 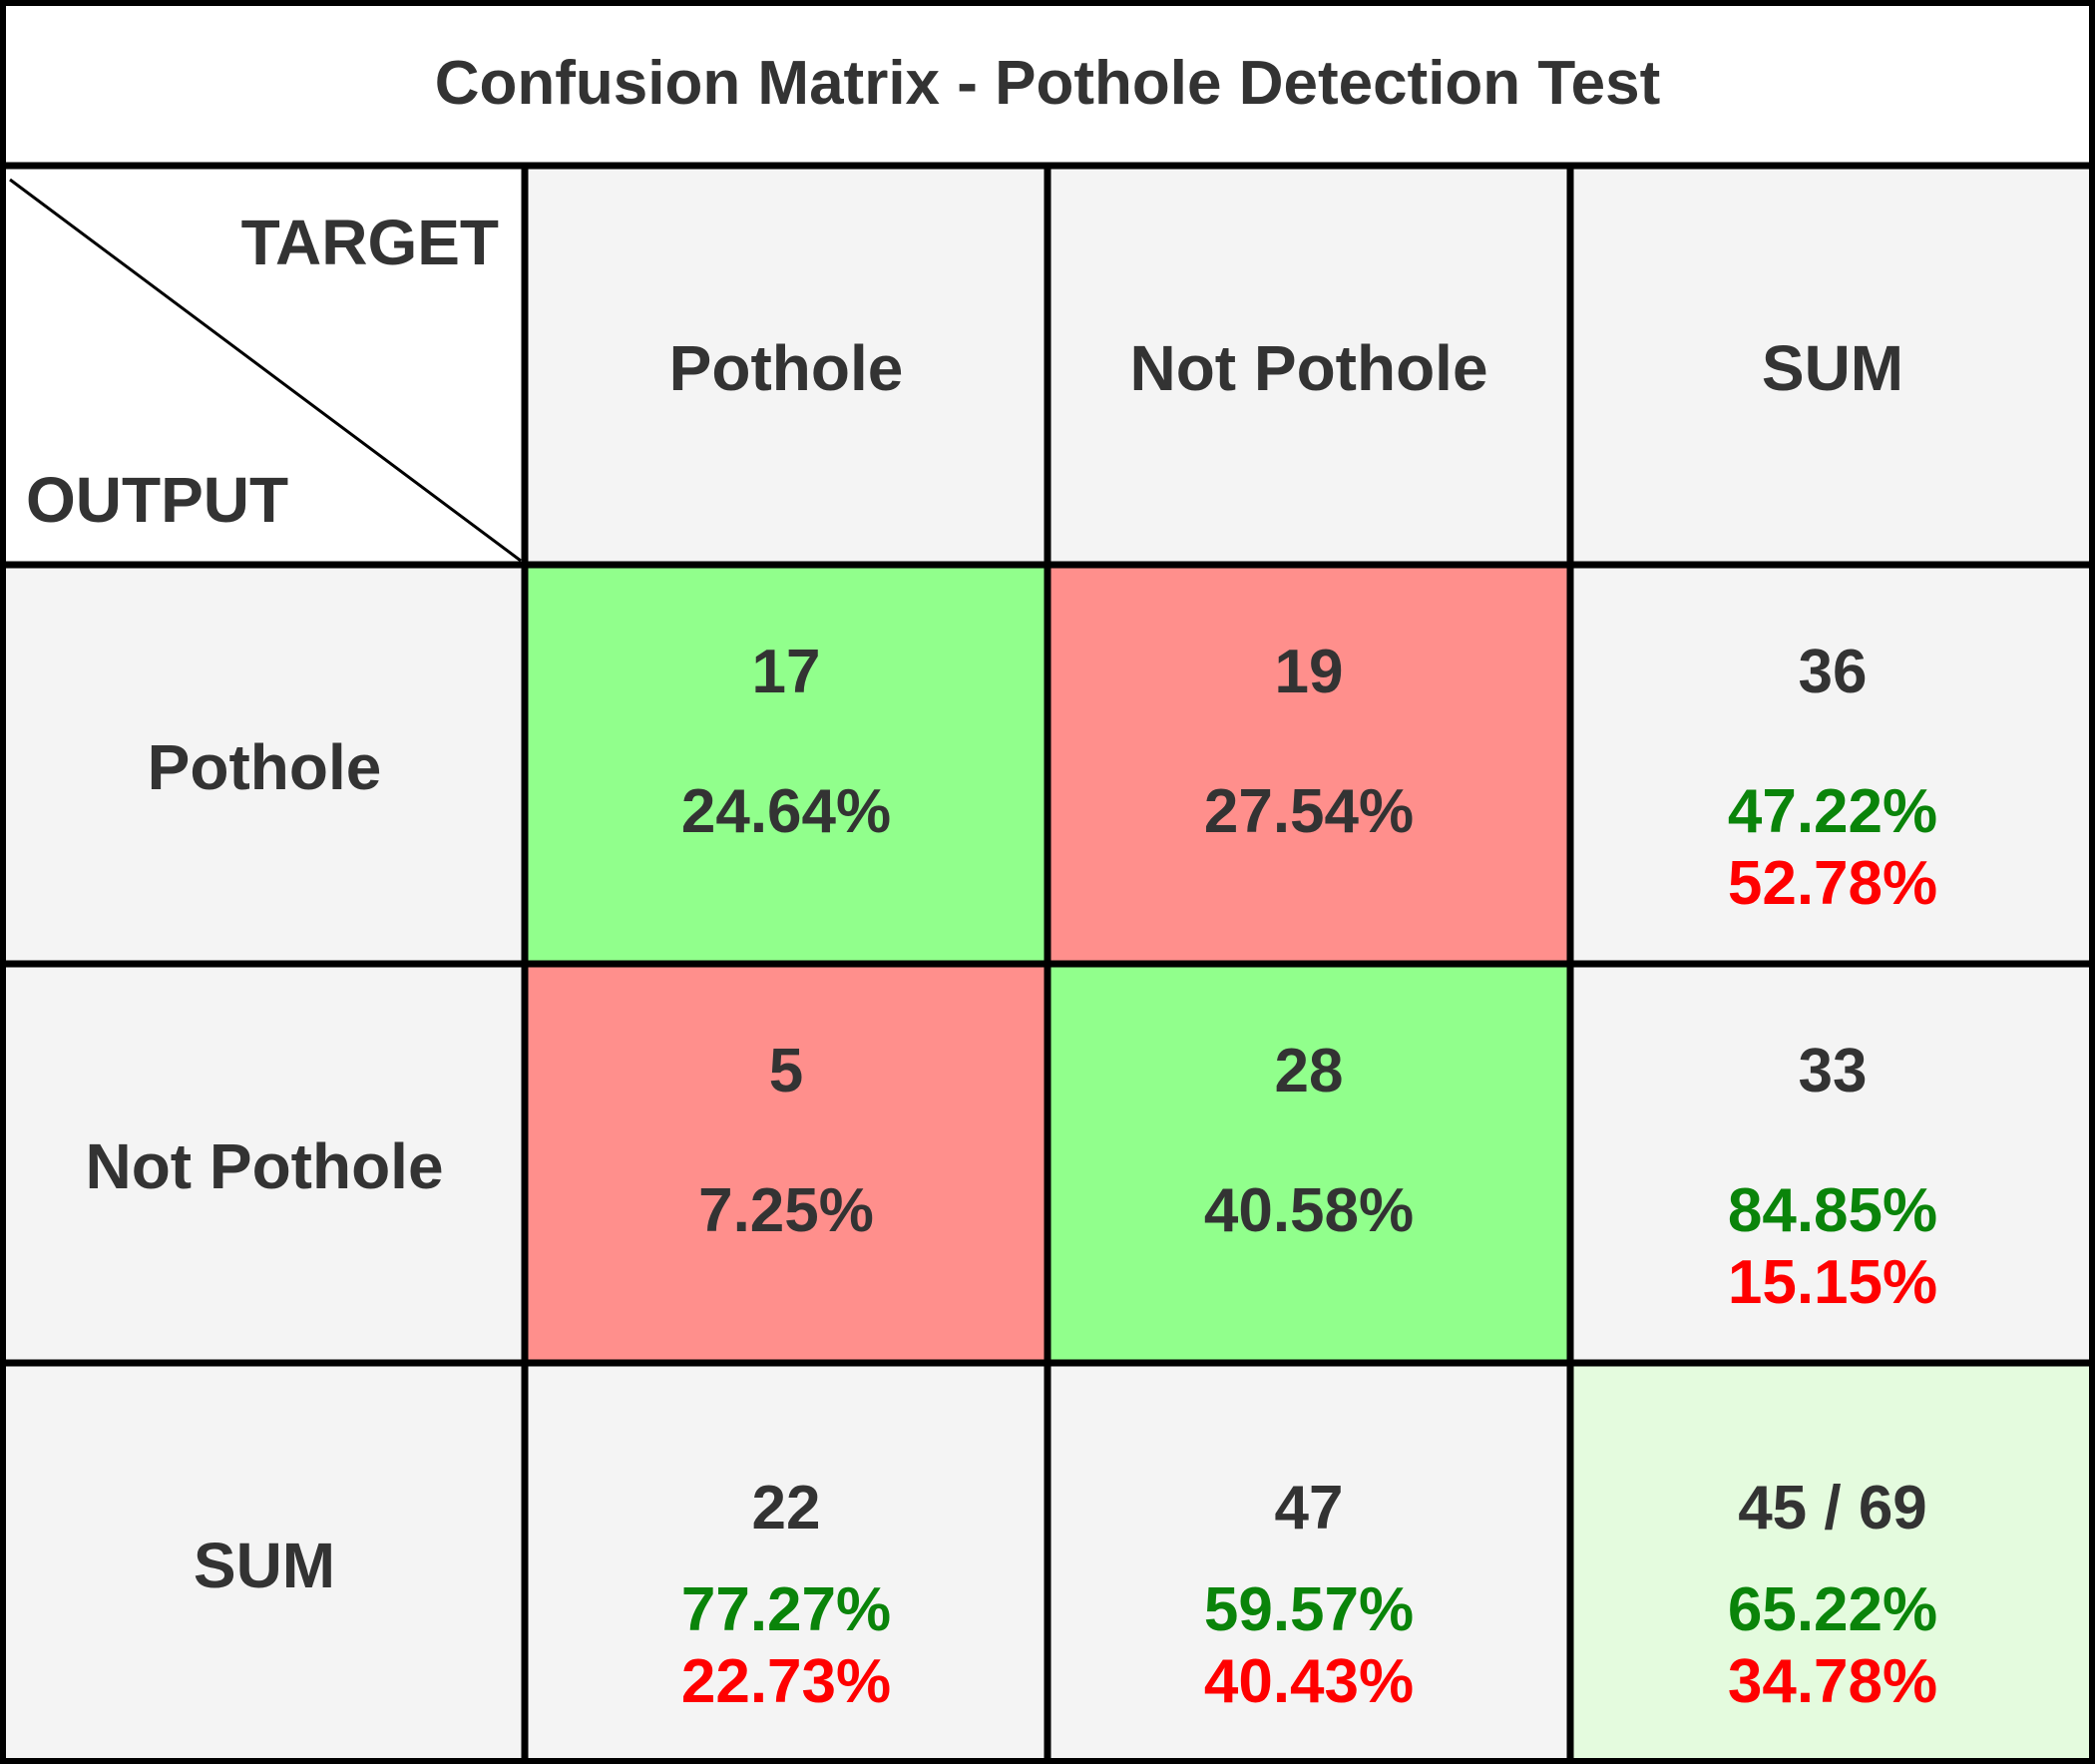 I want to click on cell-count: 17, so click(x=786, y=672).